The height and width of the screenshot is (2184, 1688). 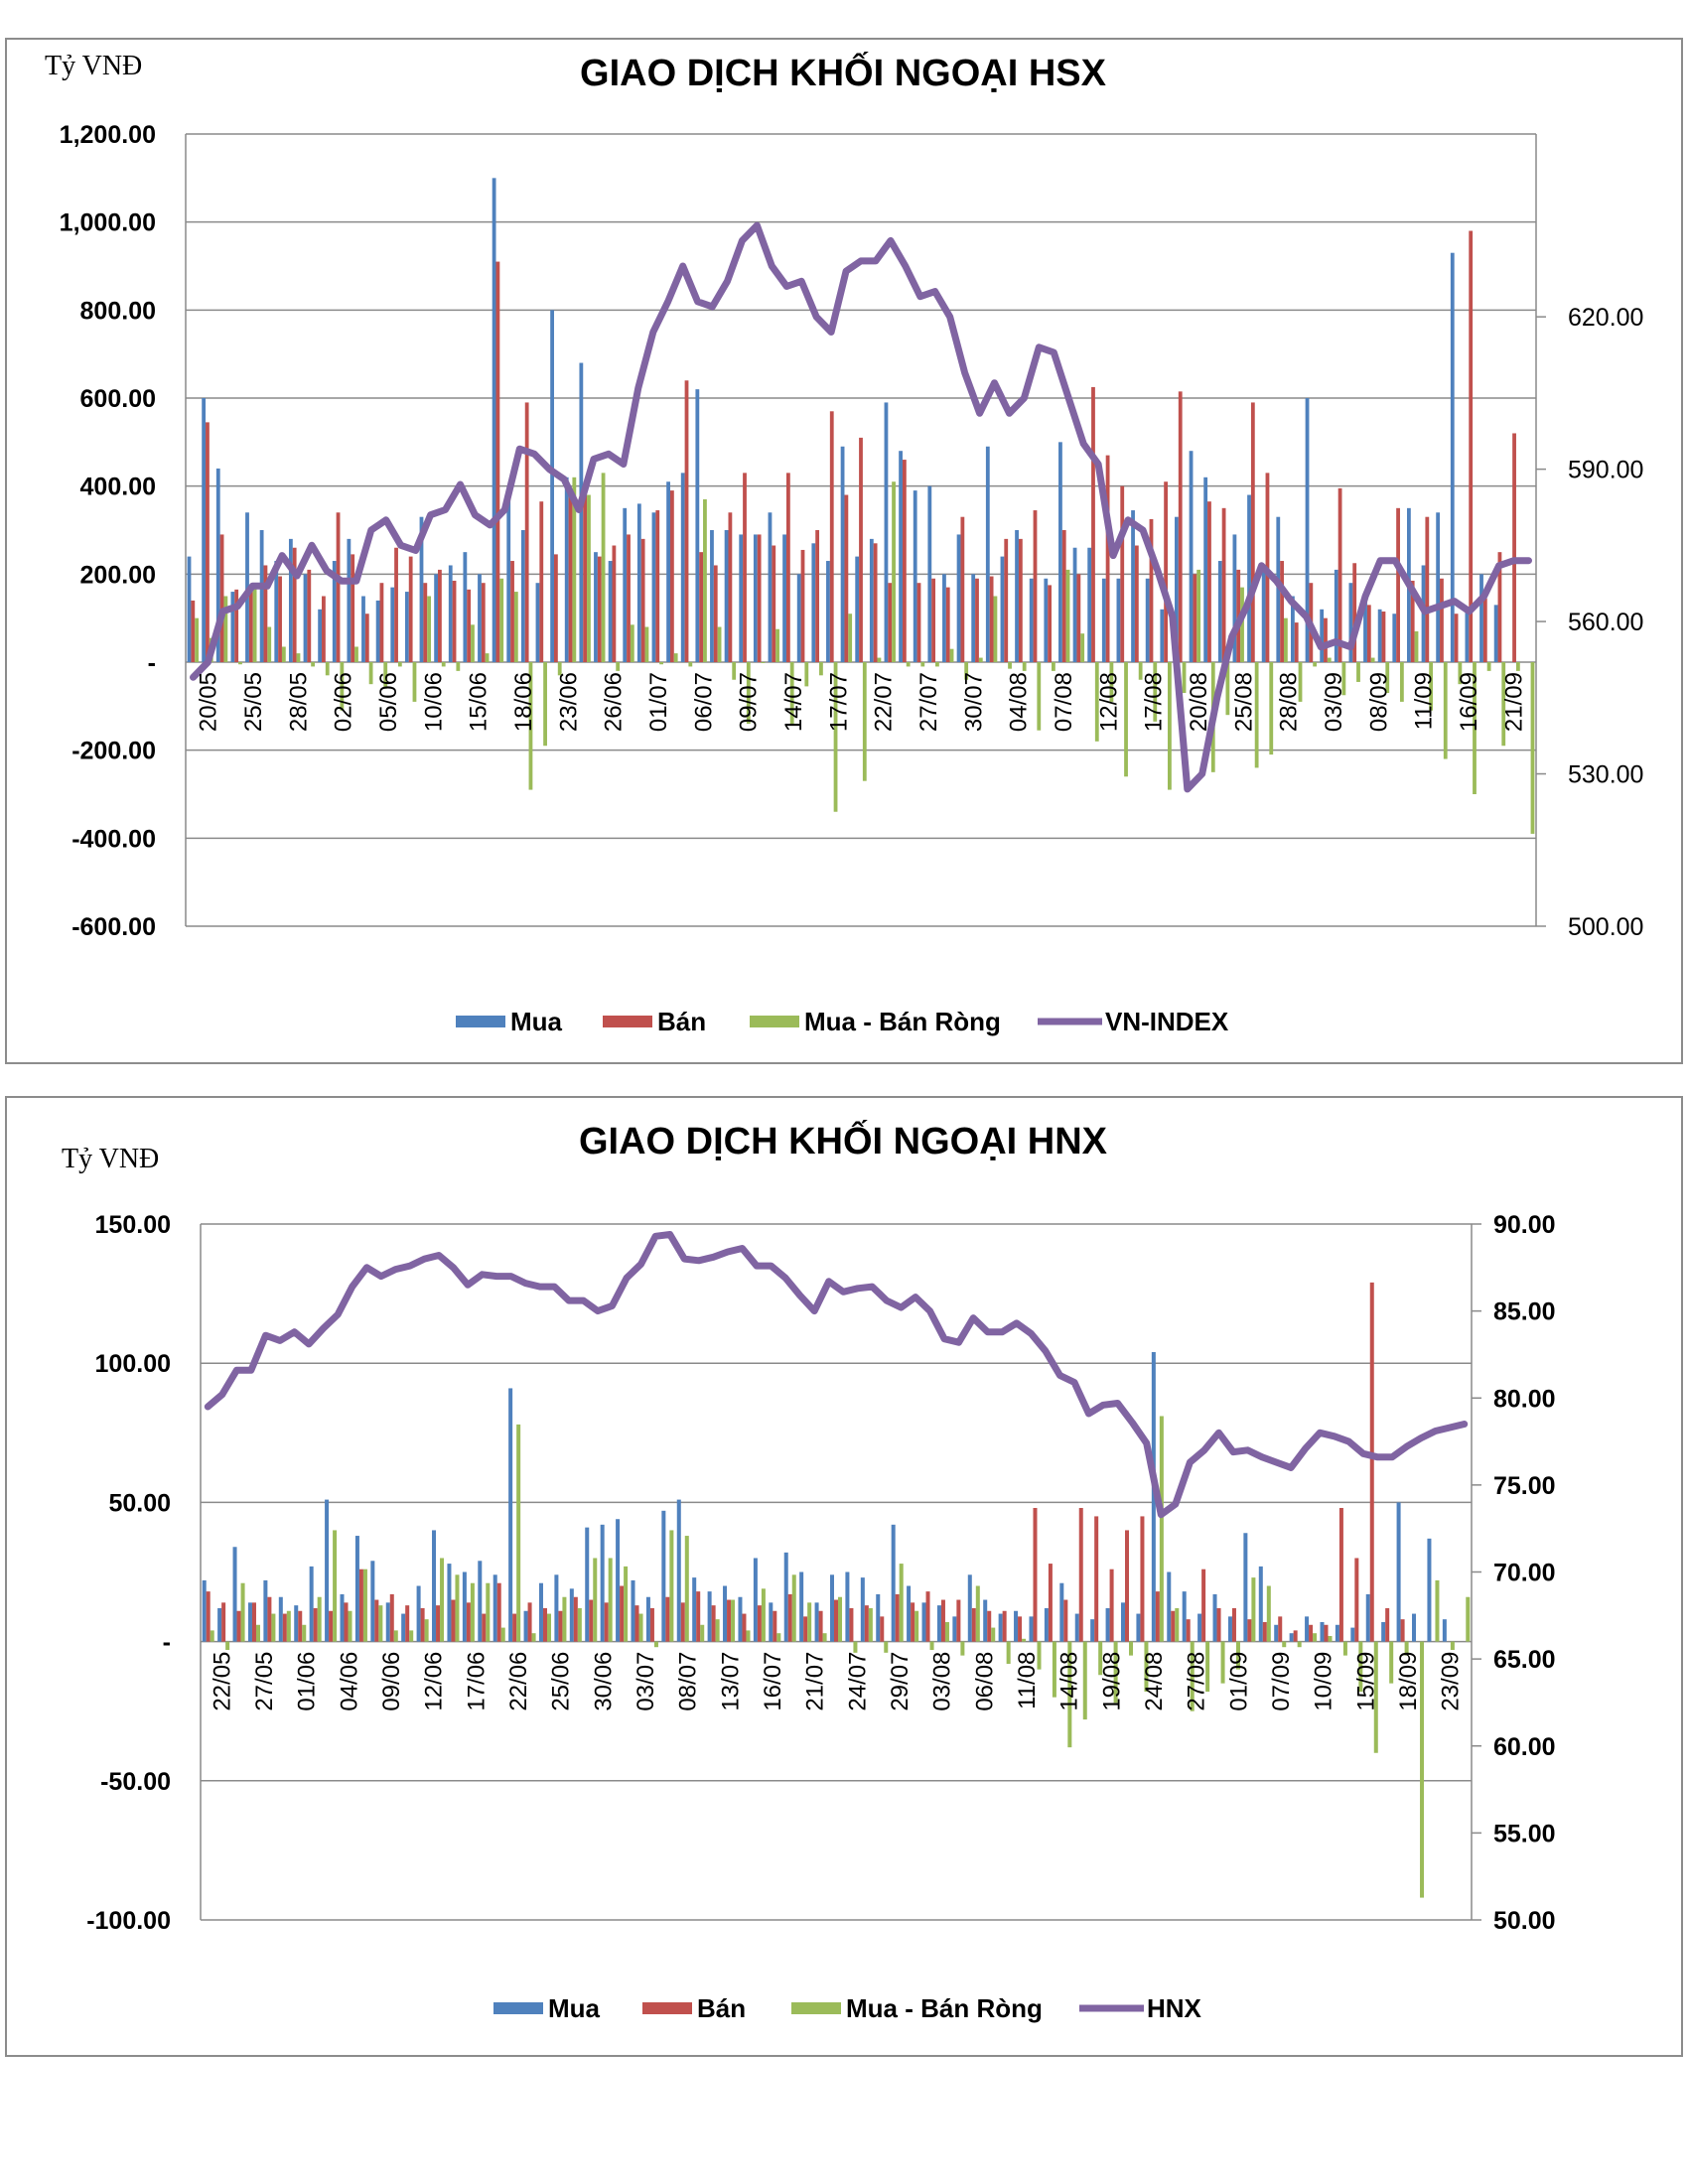 What do you see at coordinates (479, 702) in the screenshot?
I see `x-tick-label: 15/06` at bounding box center [479, 702].